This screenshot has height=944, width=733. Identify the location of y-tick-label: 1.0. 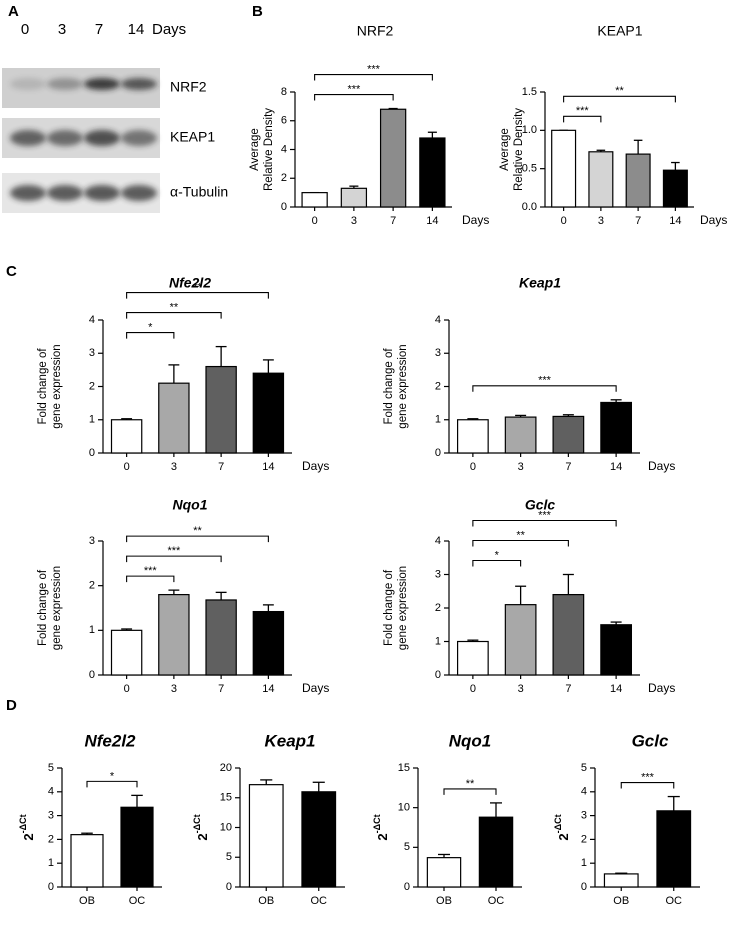
(529, 130).